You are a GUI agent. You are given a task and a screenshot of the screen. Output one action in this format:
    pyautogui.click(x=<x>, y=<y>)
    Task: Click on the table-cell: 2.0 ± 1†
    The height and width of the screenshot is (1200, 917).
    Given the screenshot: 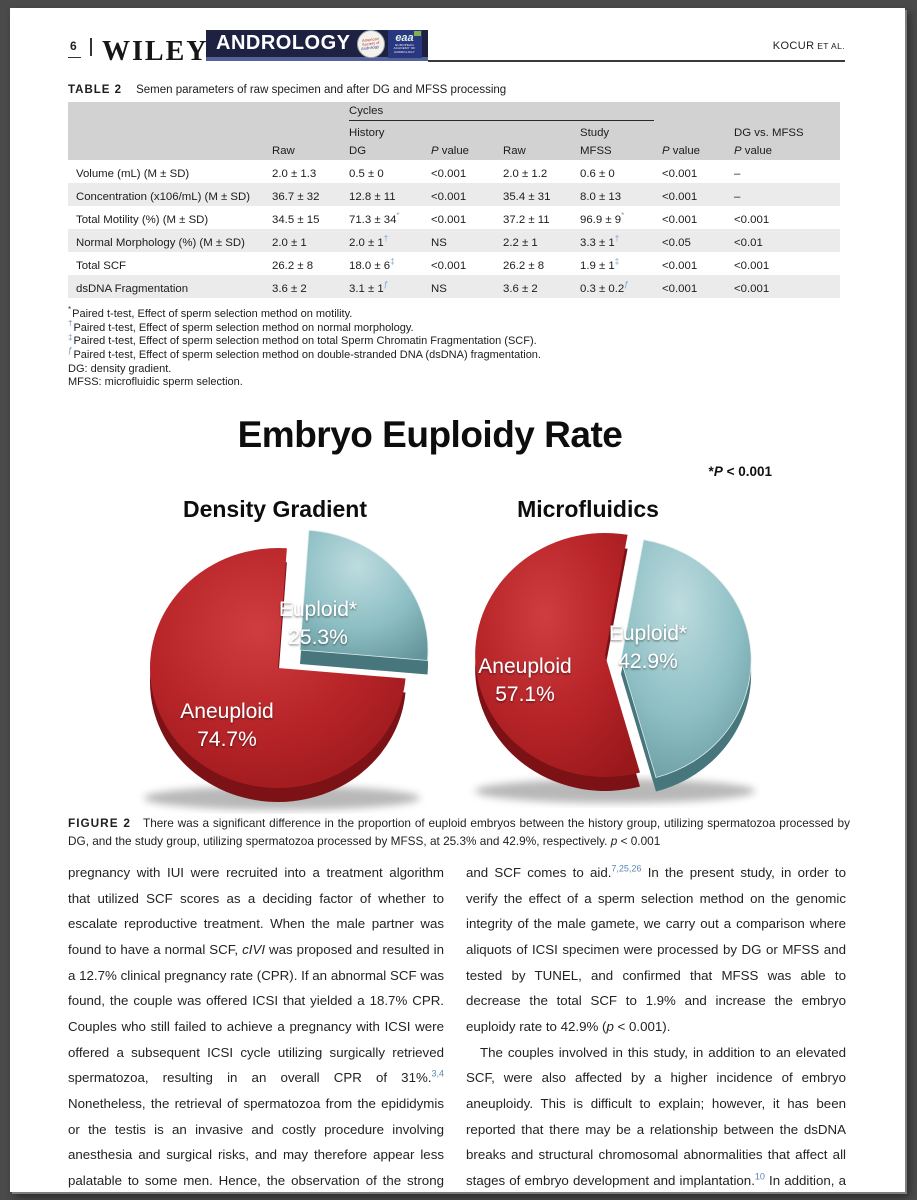 What is the action you would take?
    pyautogui.click(x=386, y=240)
    